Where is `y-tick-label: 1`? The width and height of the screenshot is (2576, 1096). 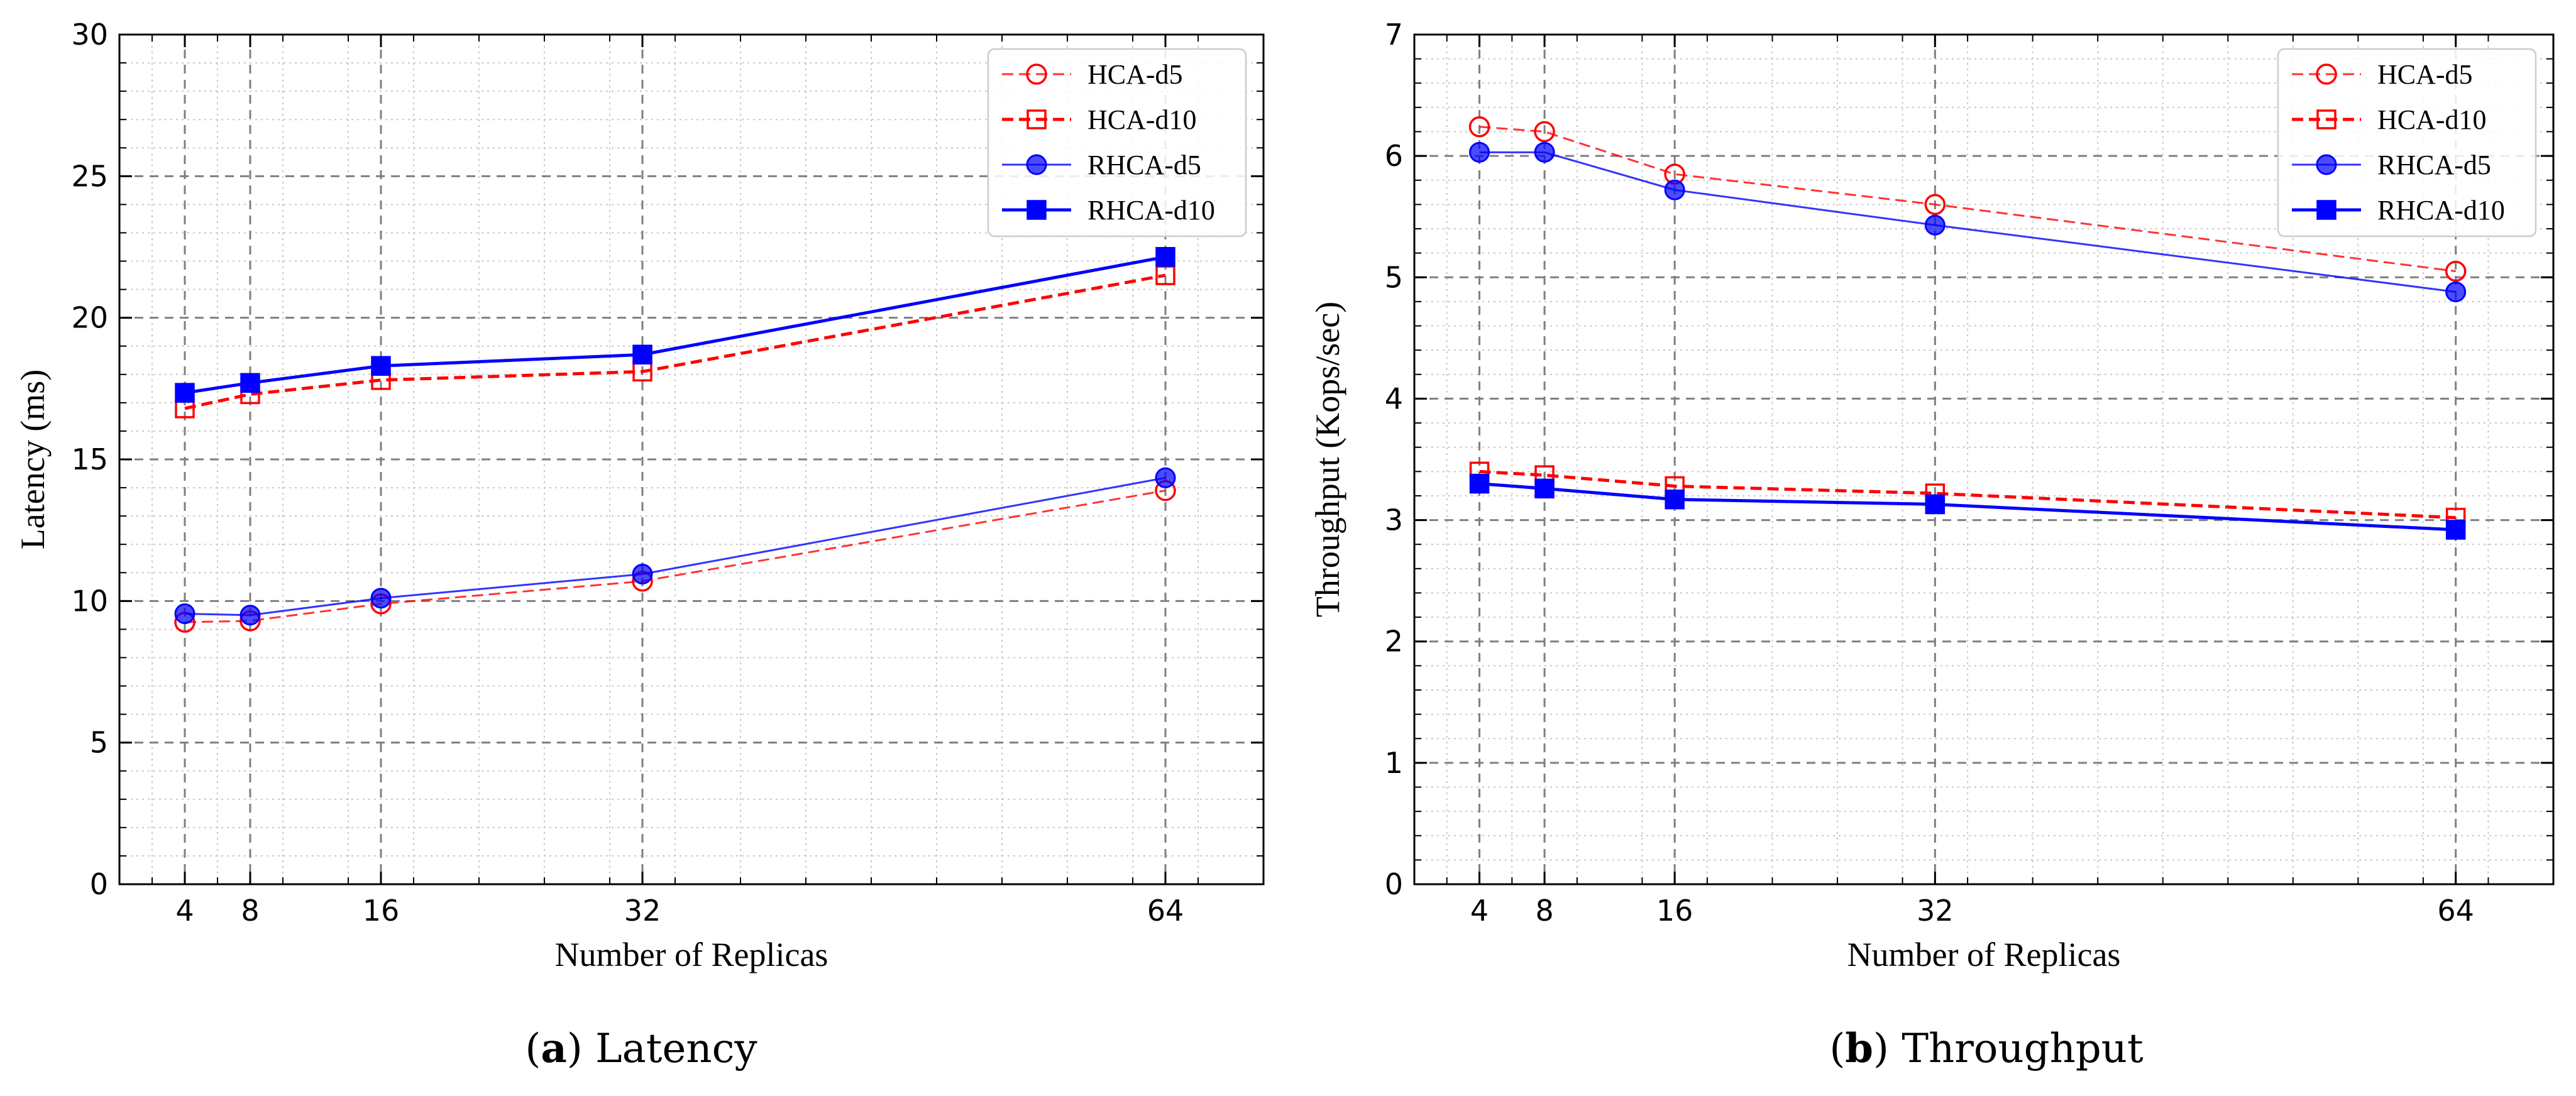 y-tick-label: 1 is located at coordinates (1394, 763).